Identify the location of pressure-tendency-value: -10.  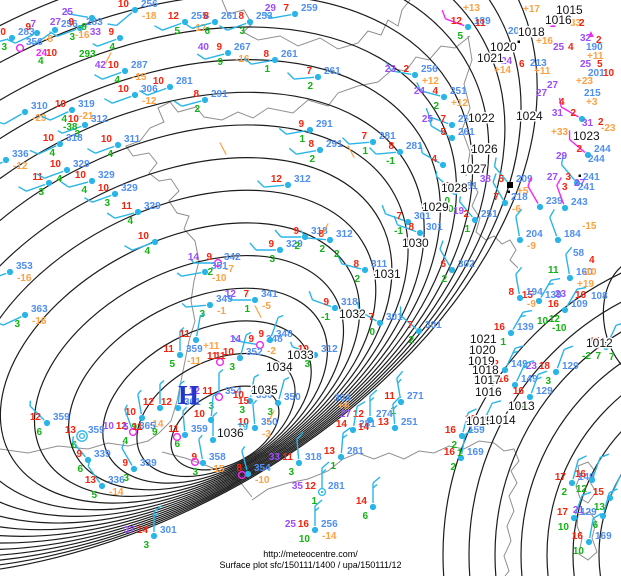
(219, 278).